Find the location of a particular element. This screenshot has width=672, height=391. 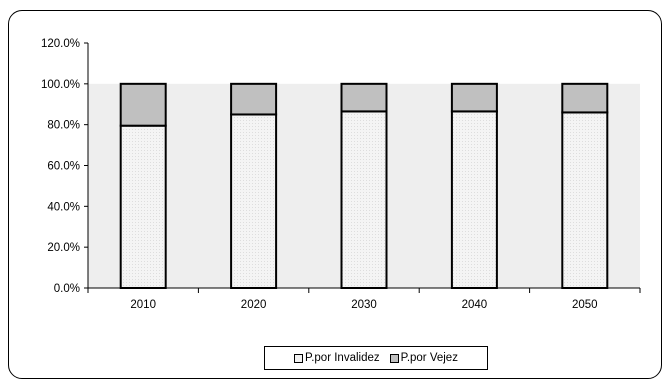

legend-item-invalidez: P.por Invalidez is located at coordinates (337, 358).